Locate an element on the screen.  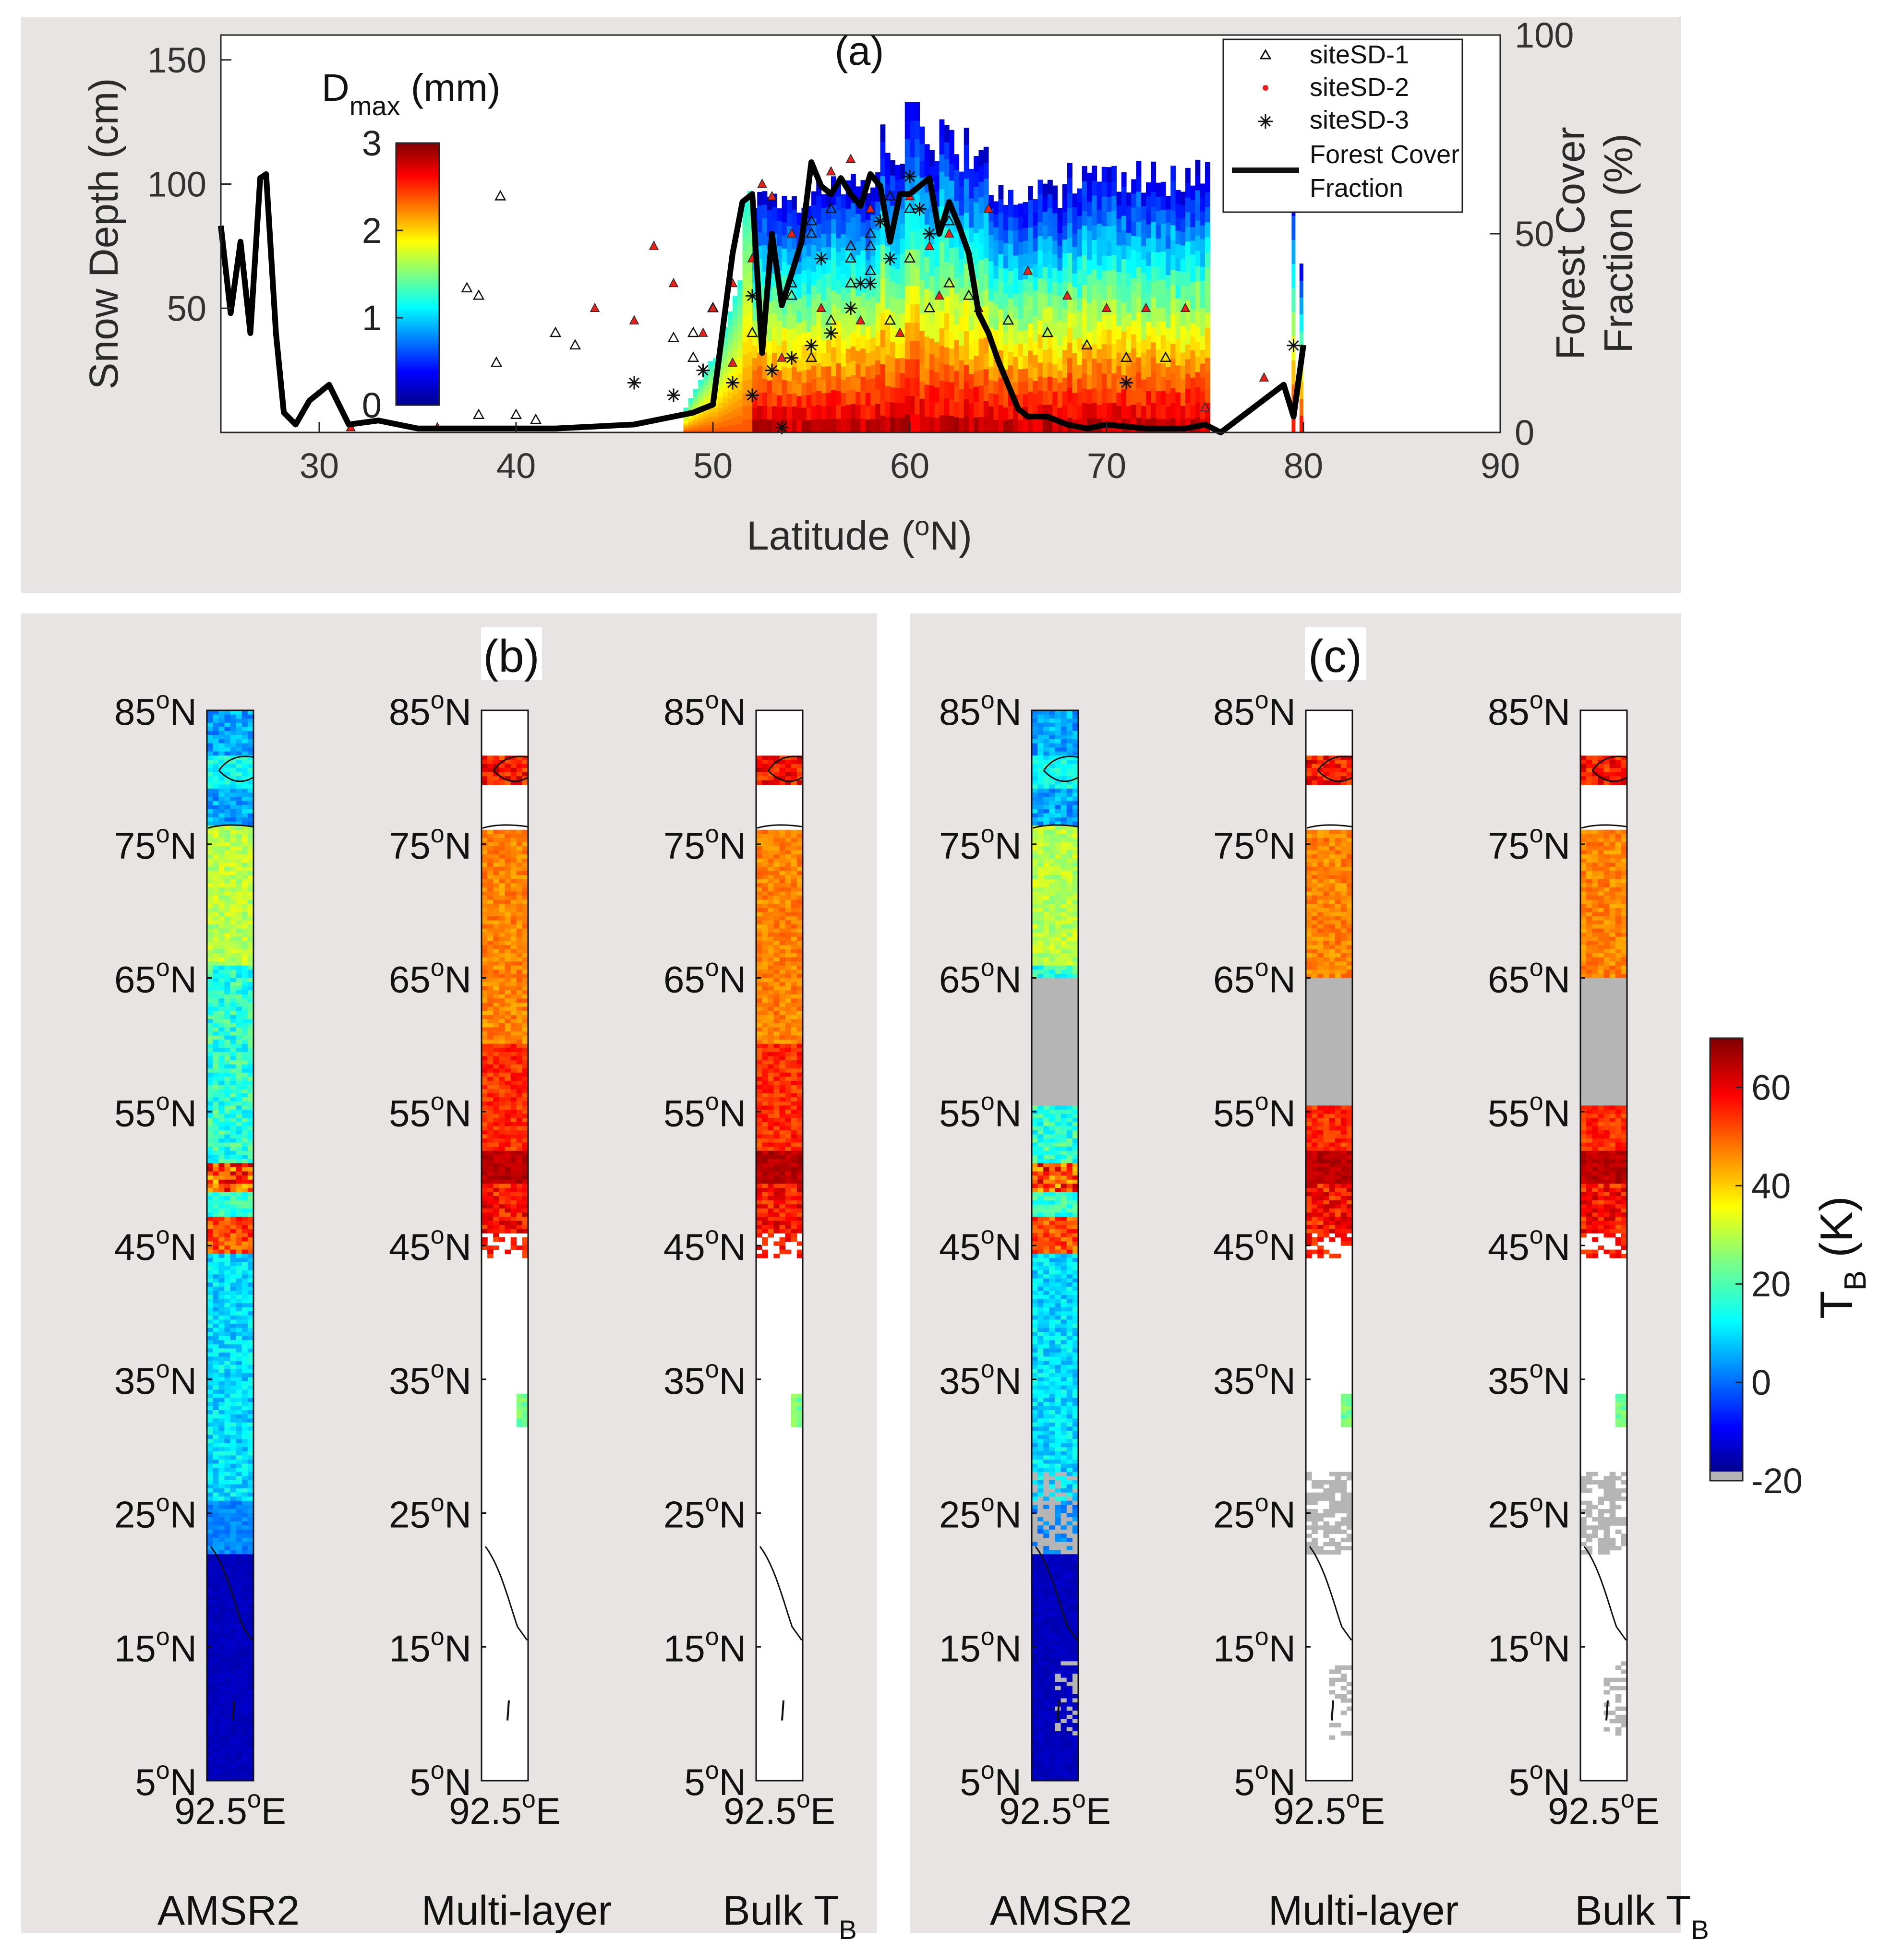
latitude-tick-label: 65oN is located at coordinates (981, 978).